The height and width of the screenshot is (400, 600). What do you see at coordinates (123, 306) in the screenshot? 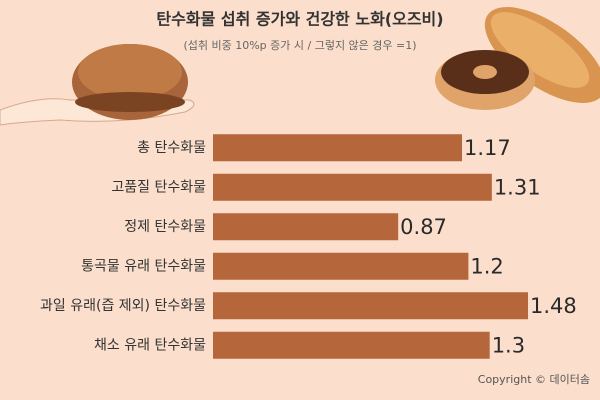
I see `category-label: 과일 유래(즙 제외) 탄수화물` at bounding box center [123, 306].